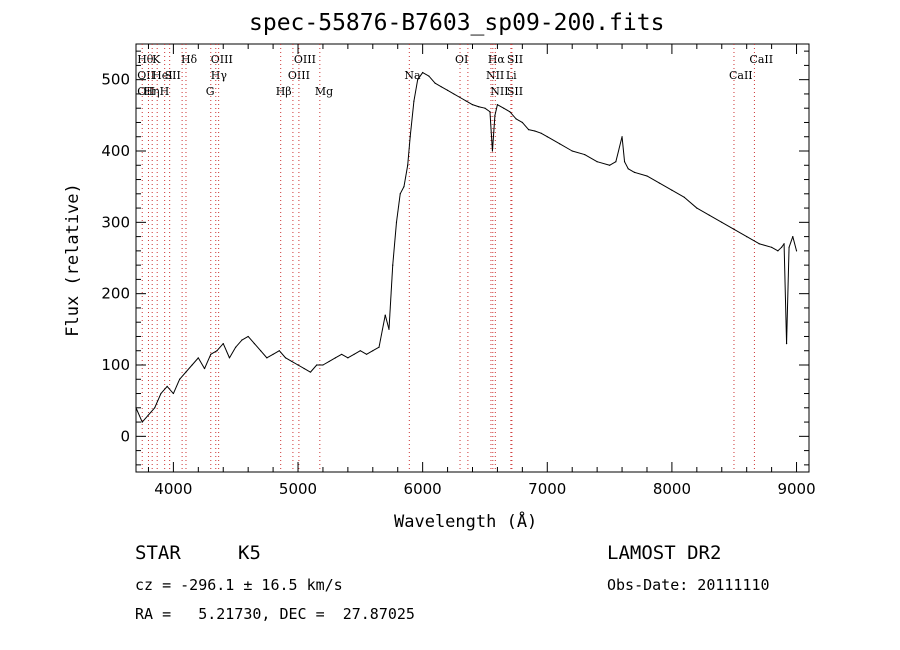 This screenshot has height=650, width=900. What do you see at coordinates (146, 75) in the screenshot?
I see `line-marker-label: OII` at bounding box center [146, 75].